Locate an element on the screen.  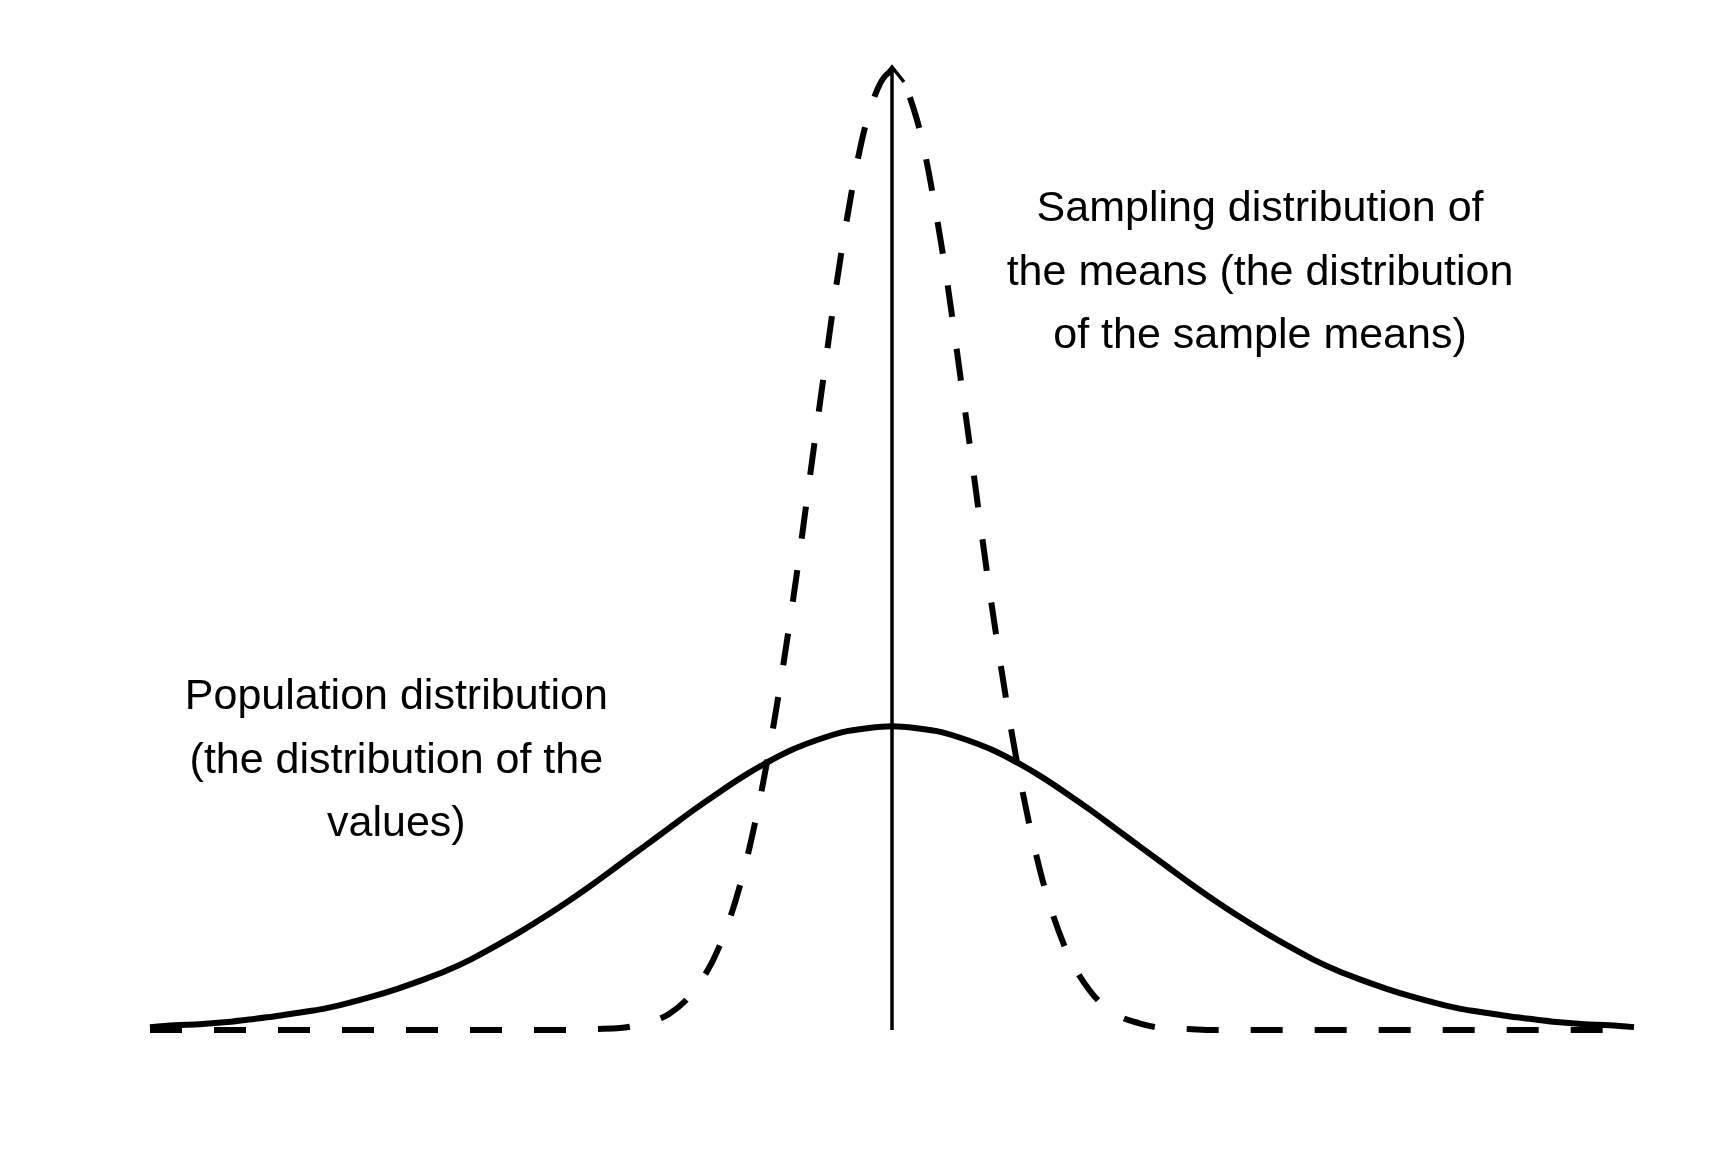
series-label: Sampling distribution of the means (the distribution of the sample means) is located at coordinates (1260, 269).